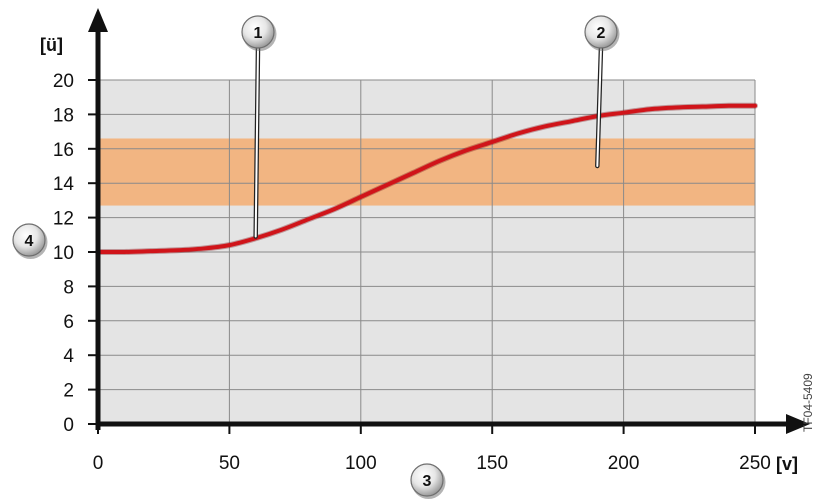  What do you see at coordinates (68, 322) in the screenshot?
I see `y-tick-label: 6` at bounding box center [68, 322].